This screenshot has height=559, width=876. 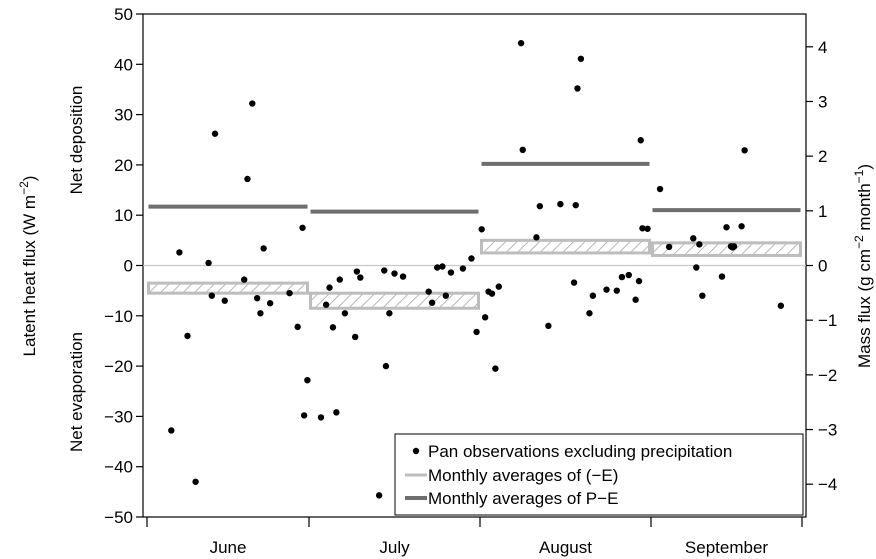 I want to click on y-right-tick-label: 1, so click(x=822, y=211).